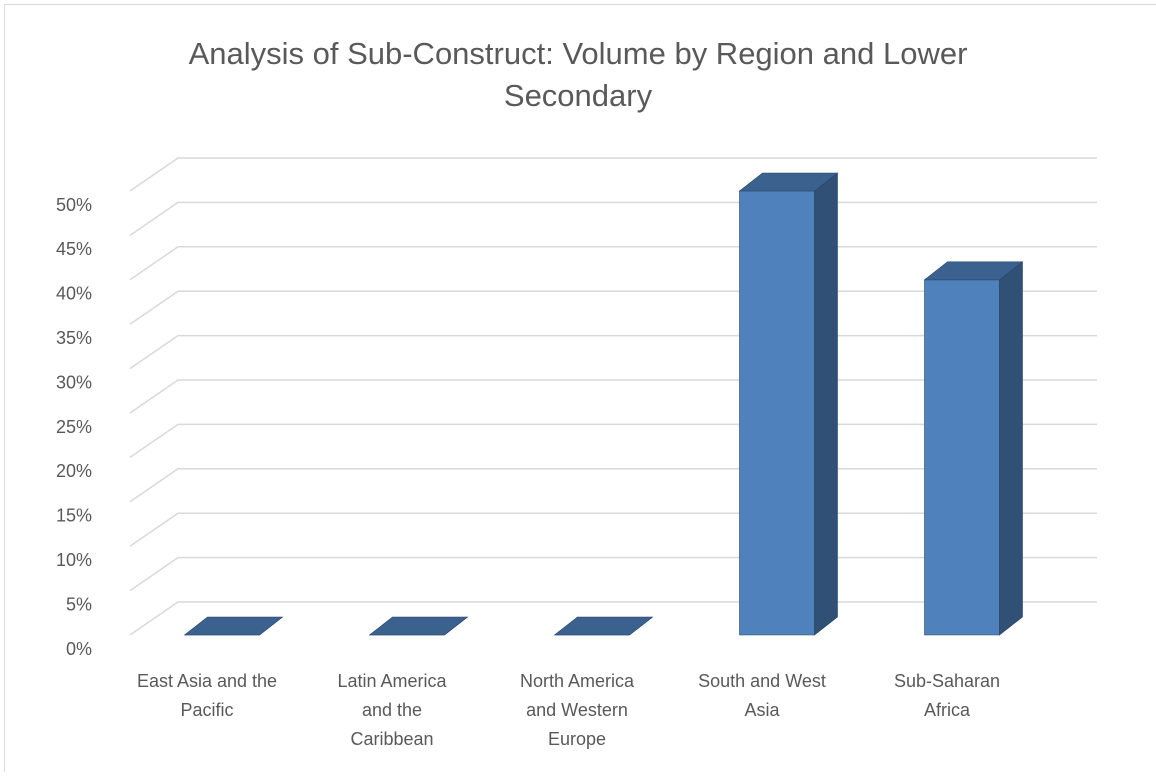  I want to click on x-tick-label: Africa, so click(947, 710).